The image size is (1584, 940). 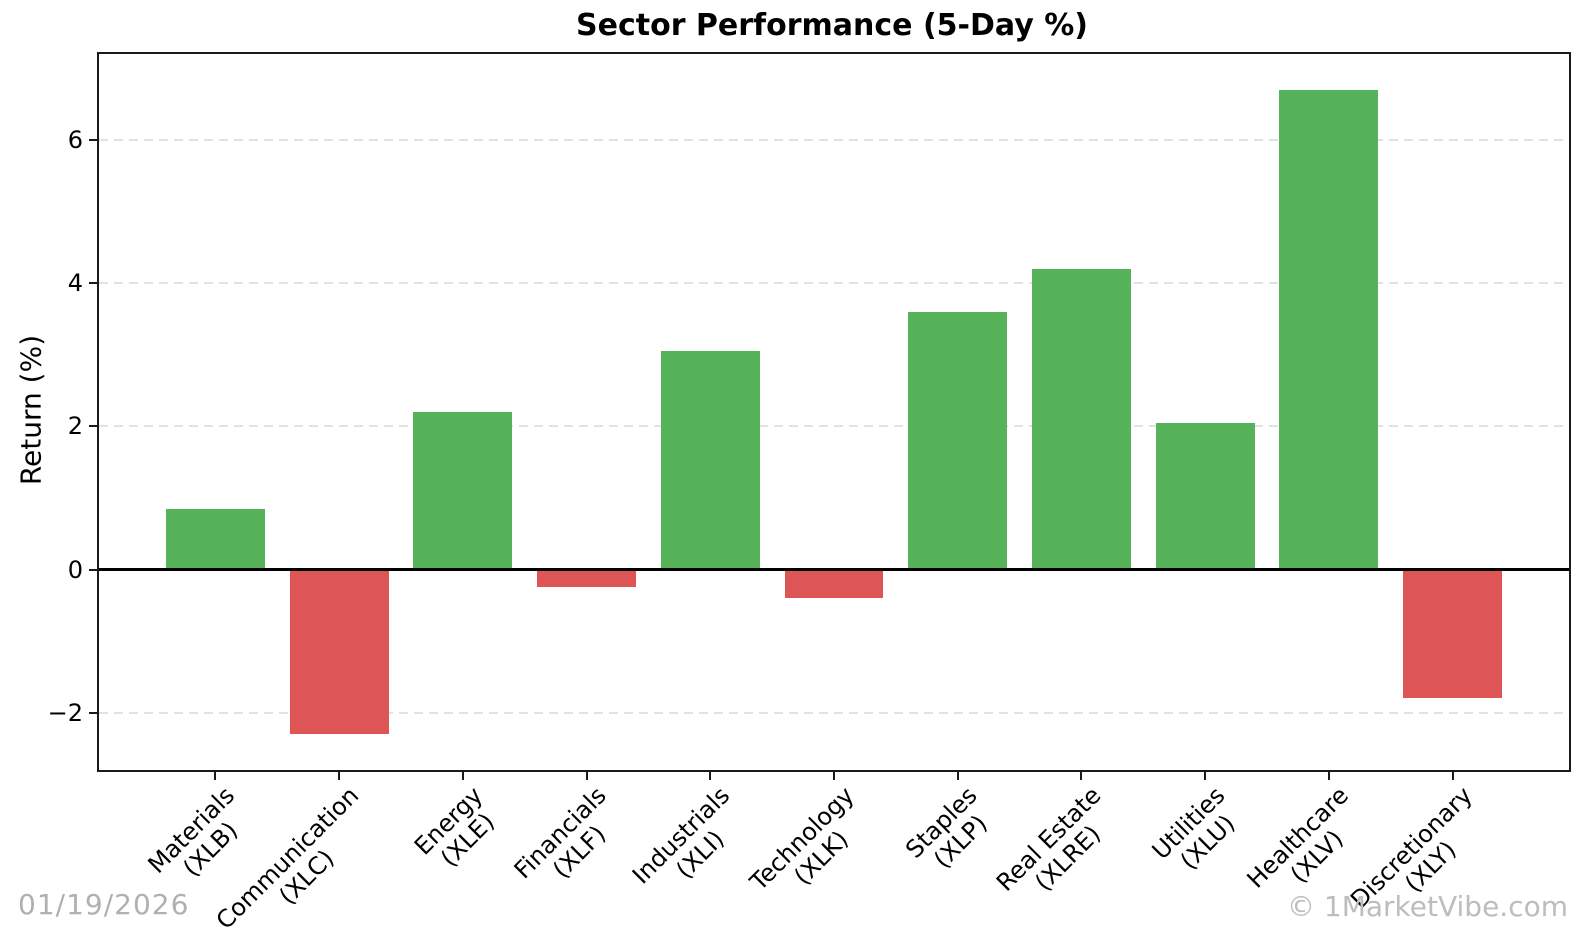 What do you see at coordinates (586, 578) in the screenshot?
I see `bar-xlf` at bounding box center [586, 578].